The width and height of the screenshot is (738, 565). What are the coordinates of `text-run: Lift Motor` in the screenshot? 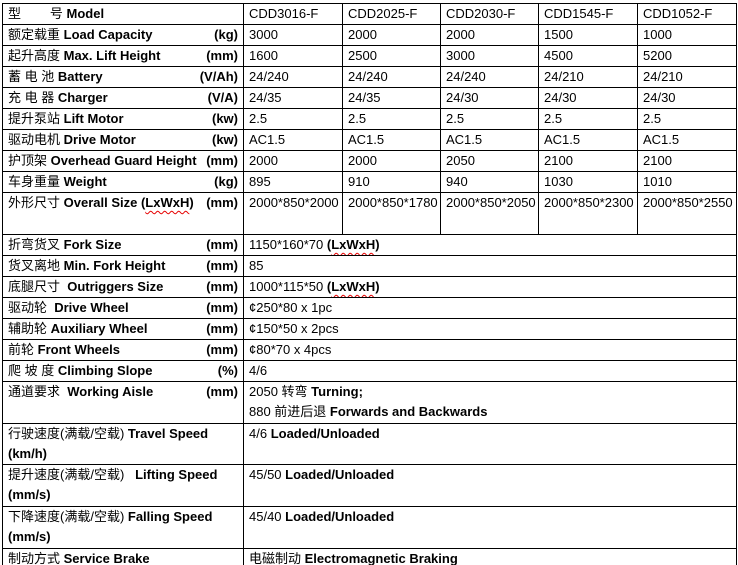 It's located at (93, 118).